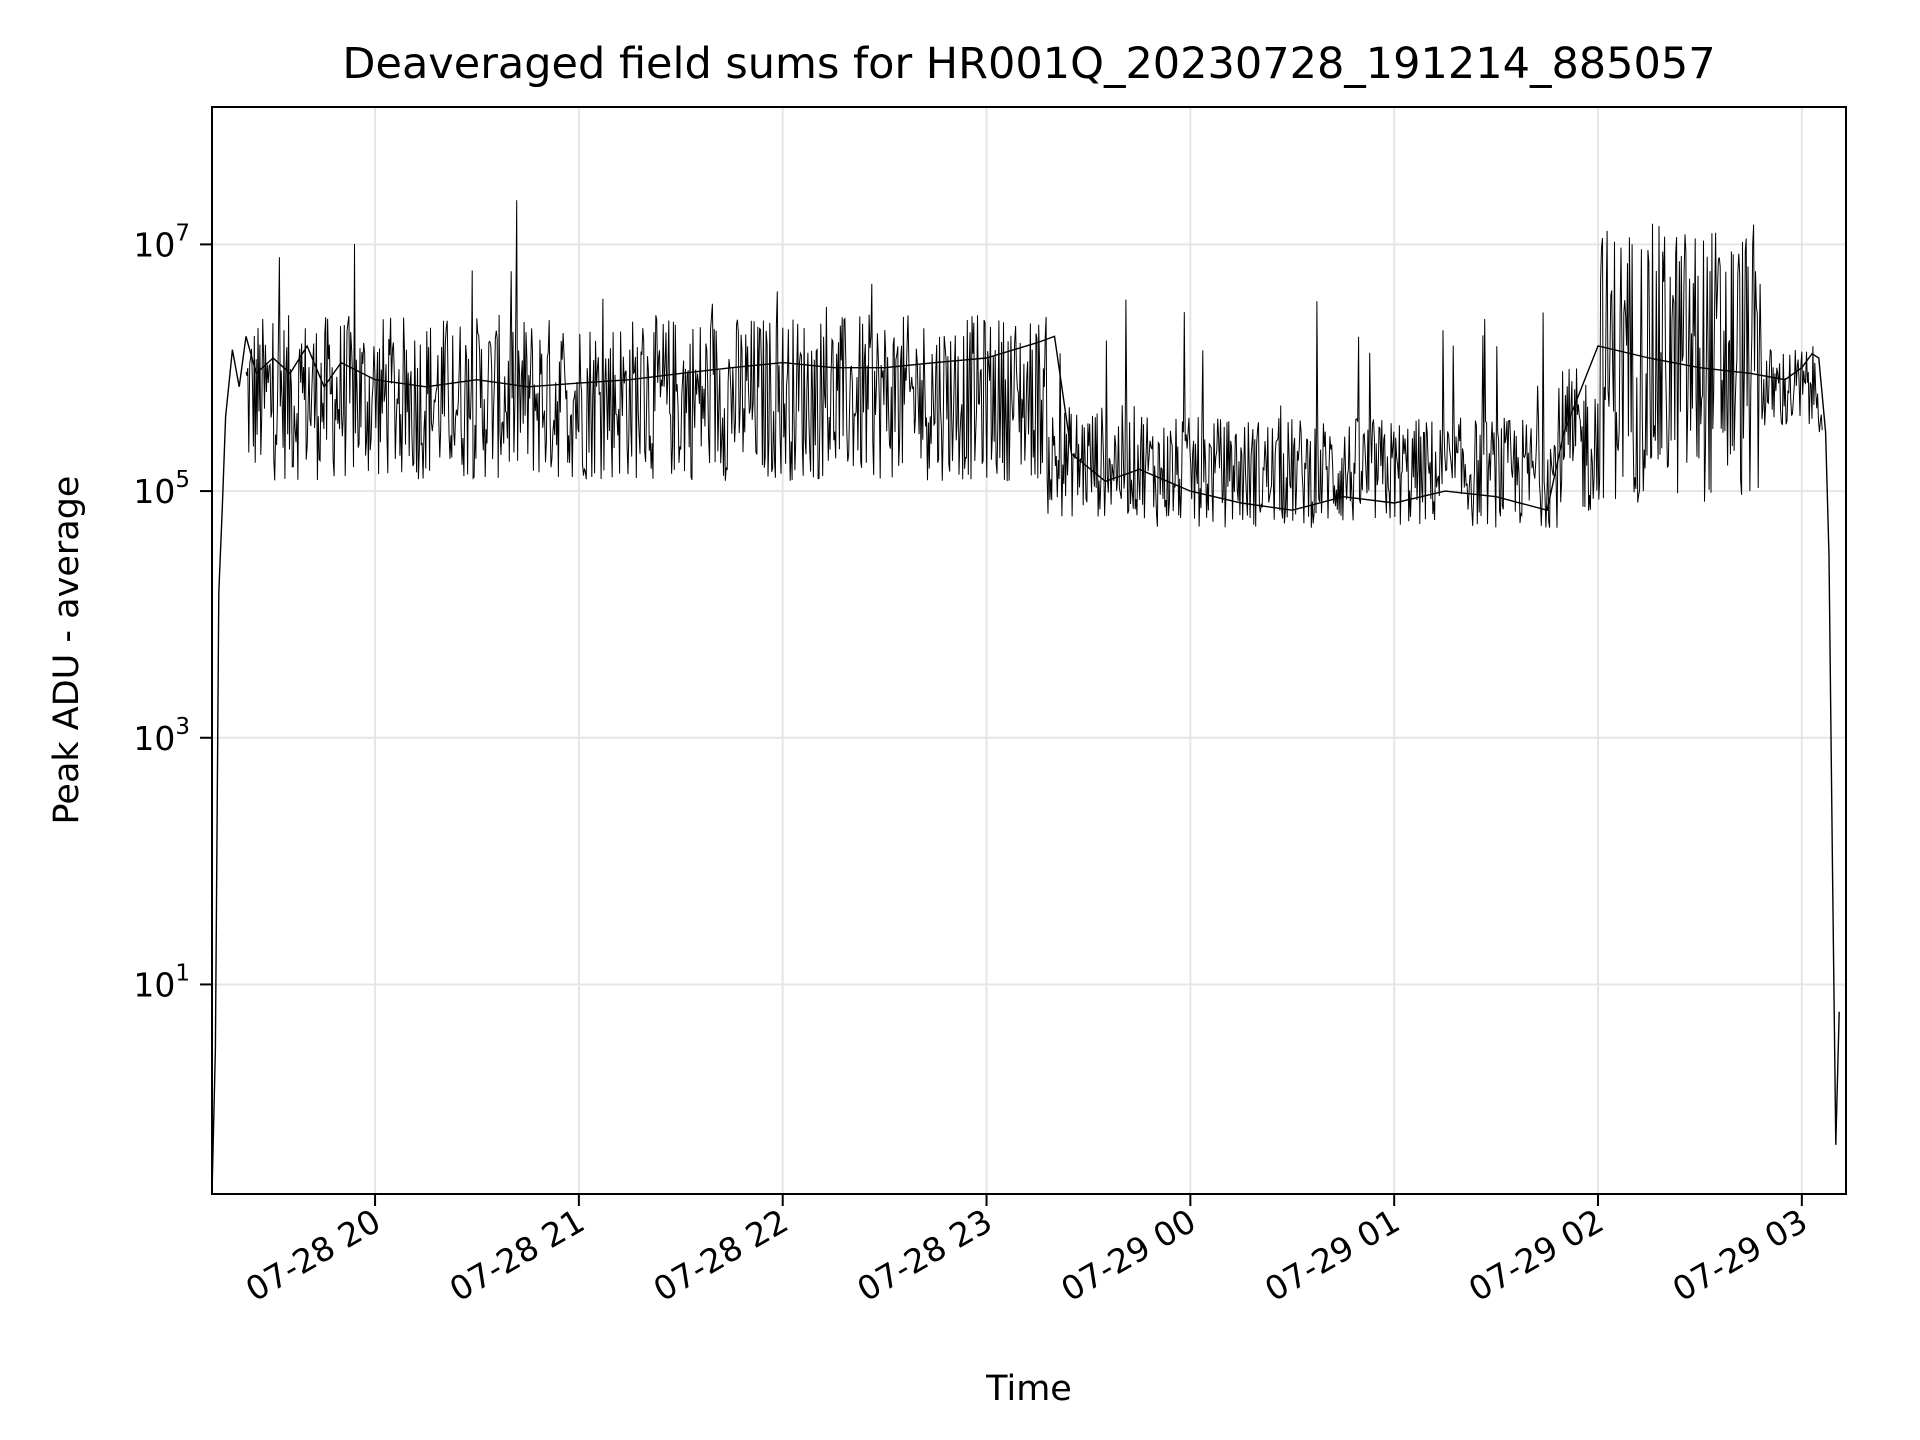 The height and width of the screenshot is (1440, 1920). What do you see at coordinates (721, 1255) in the screenshot?
I see `x-tick-label: 07-28 22` at bounding box center [721, 1255].